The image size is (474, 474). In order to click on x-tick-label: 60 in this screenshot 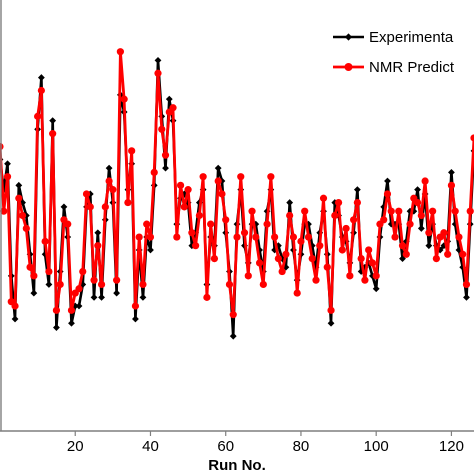, I will do `click(225, 446)`.